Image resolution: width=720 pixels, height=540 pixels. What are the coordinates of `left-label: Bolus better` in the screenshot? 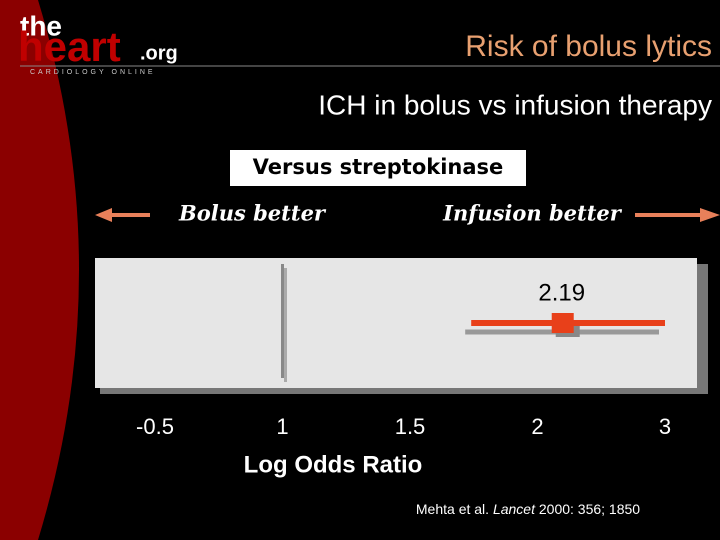 It's located at (252, 213).